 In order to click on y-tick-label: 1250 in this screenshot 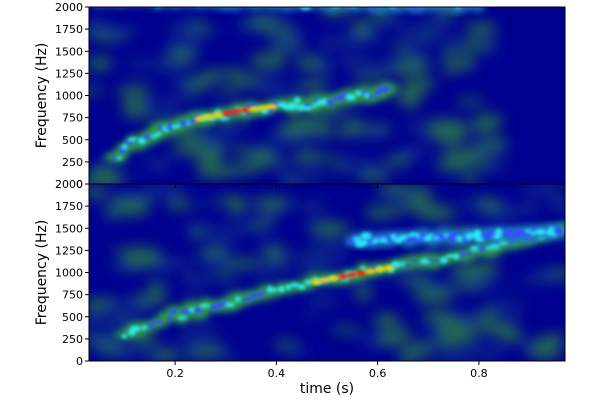, I will do `click(69, 250)`.